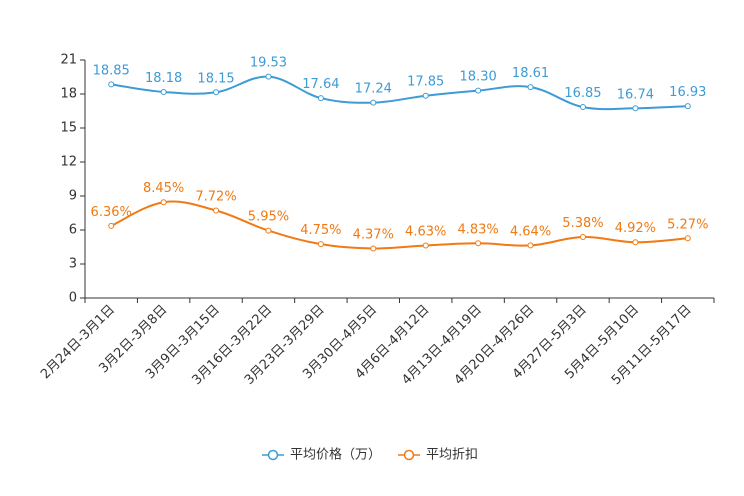  Describe the element at coordinates (687, 224) in the screenshot. I see `data-label: 5.27%` at that location.